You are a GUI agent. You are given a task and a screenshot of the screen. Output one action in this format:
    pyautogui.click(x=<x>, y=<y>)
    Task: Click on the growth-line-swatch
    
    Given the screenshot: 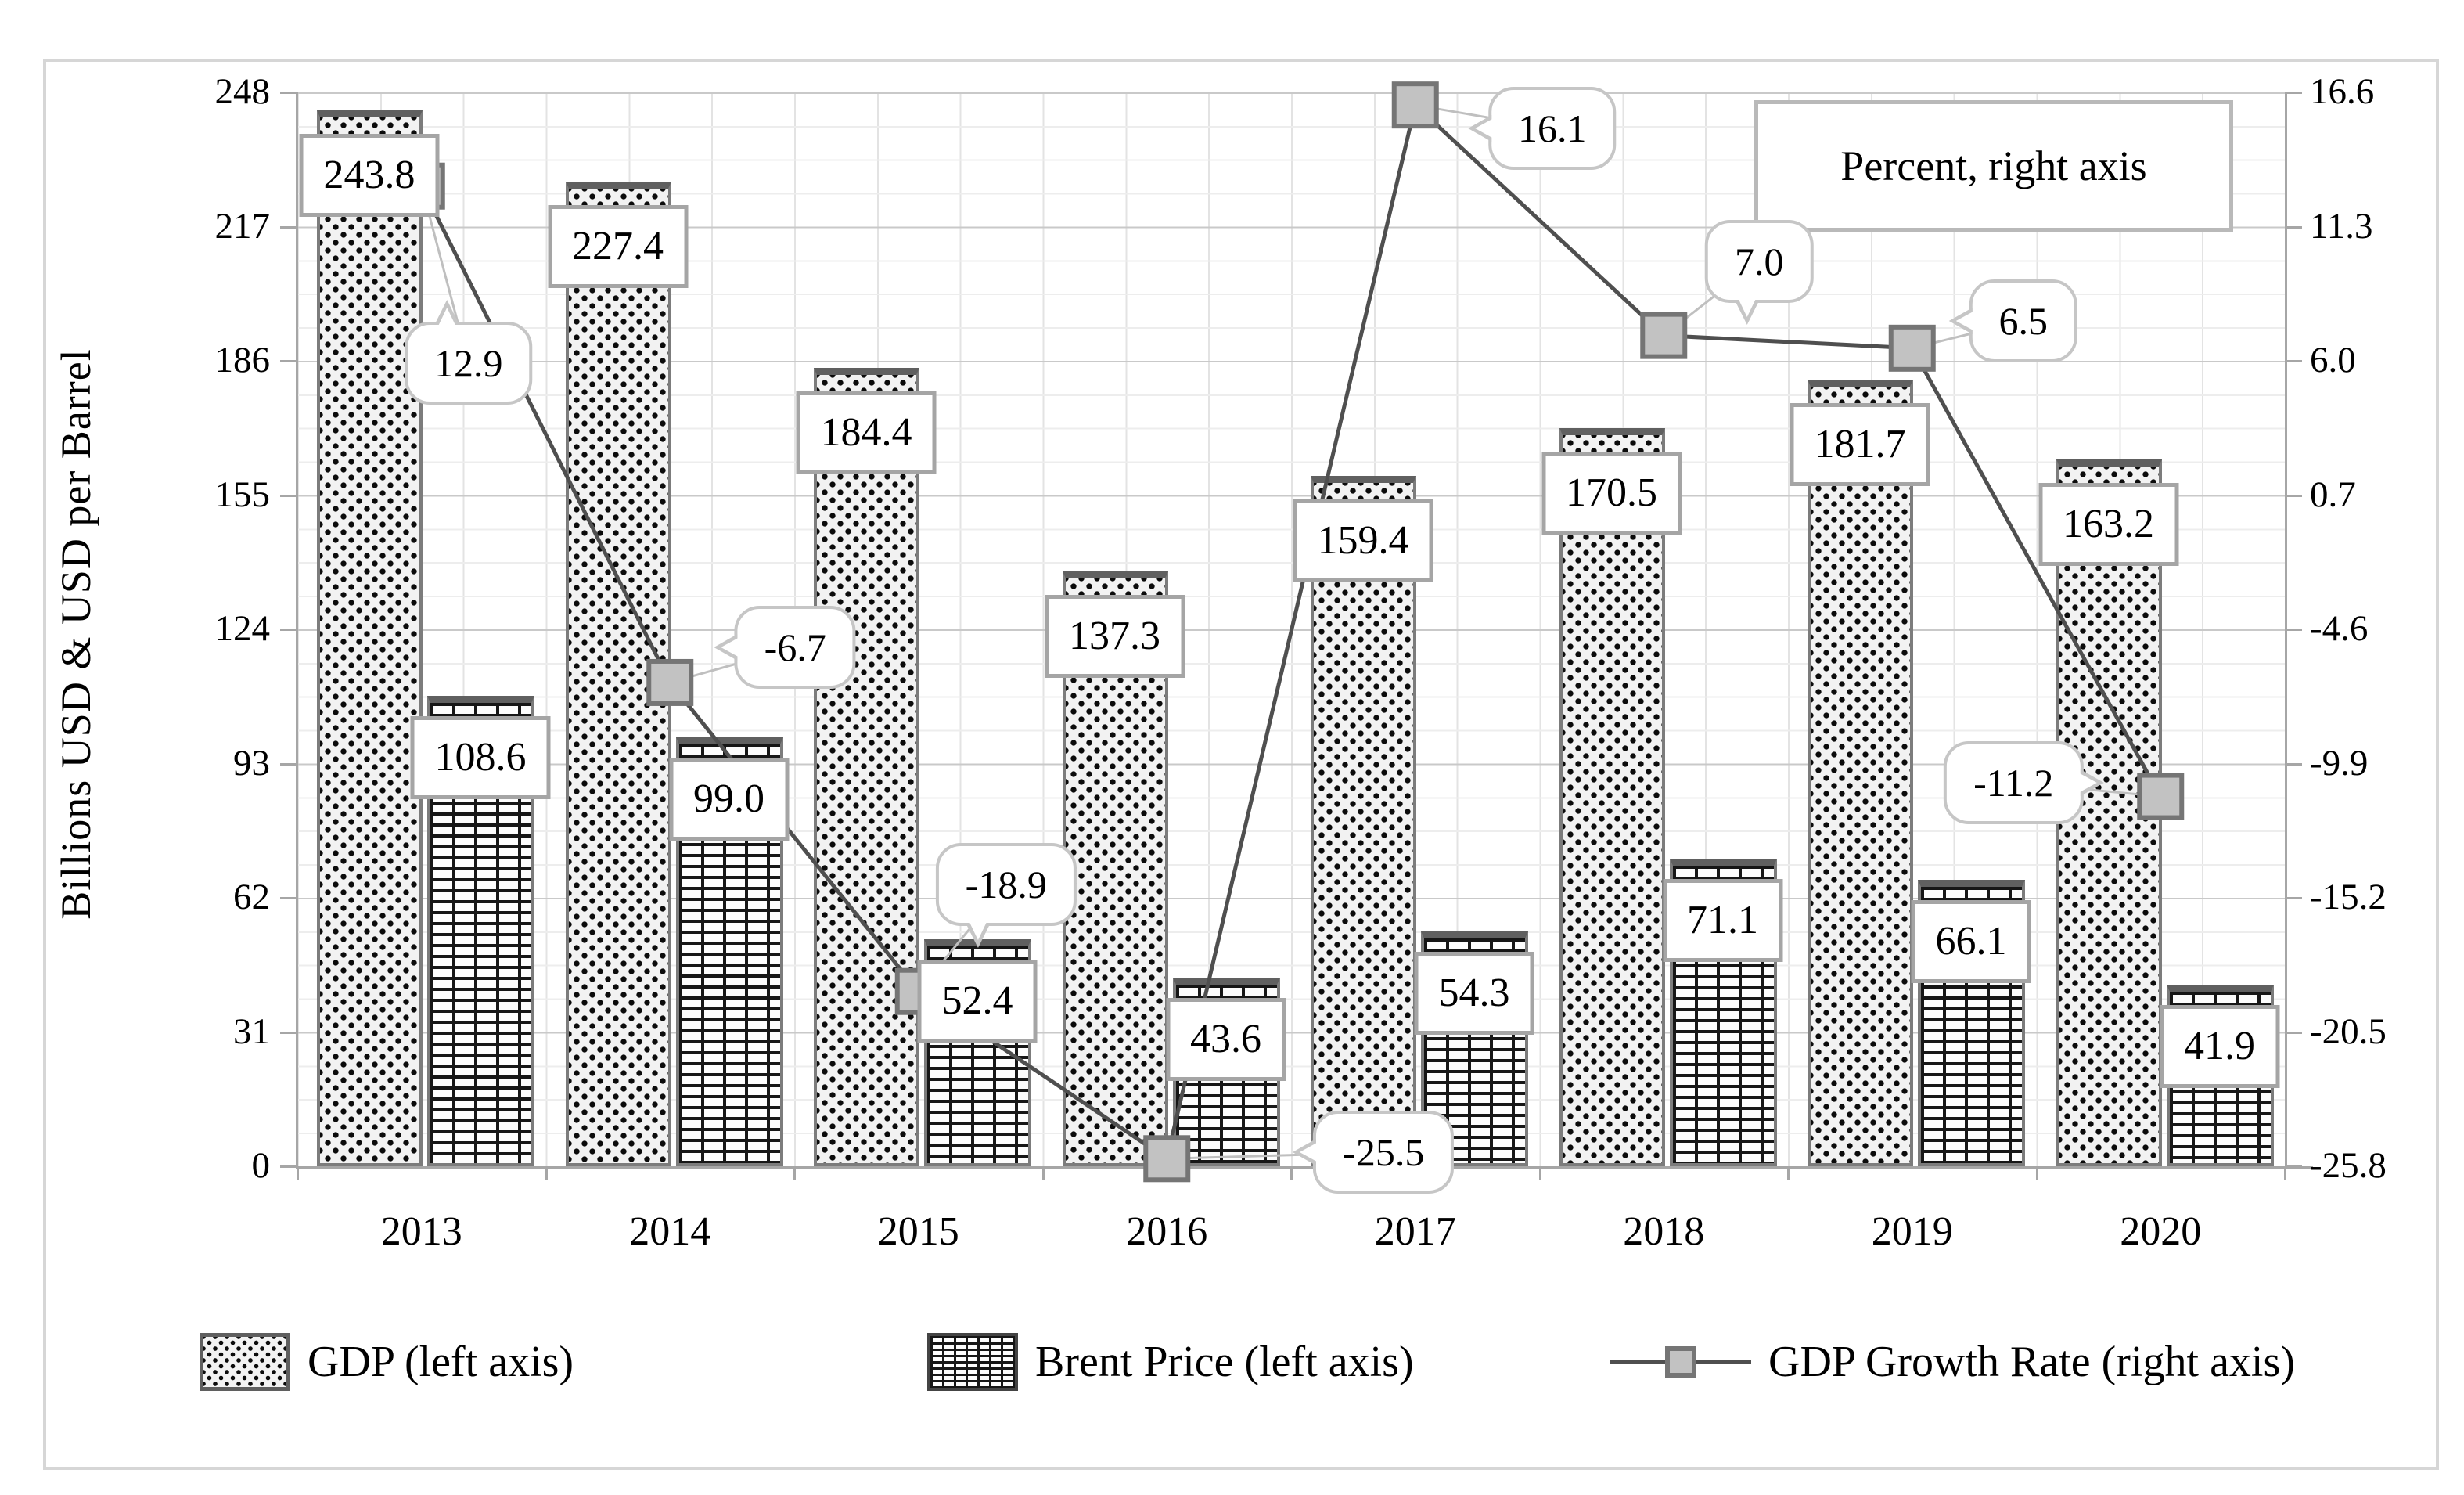 What is the action you would take?
    pyautogui.click(x=1680, y=1362)
    